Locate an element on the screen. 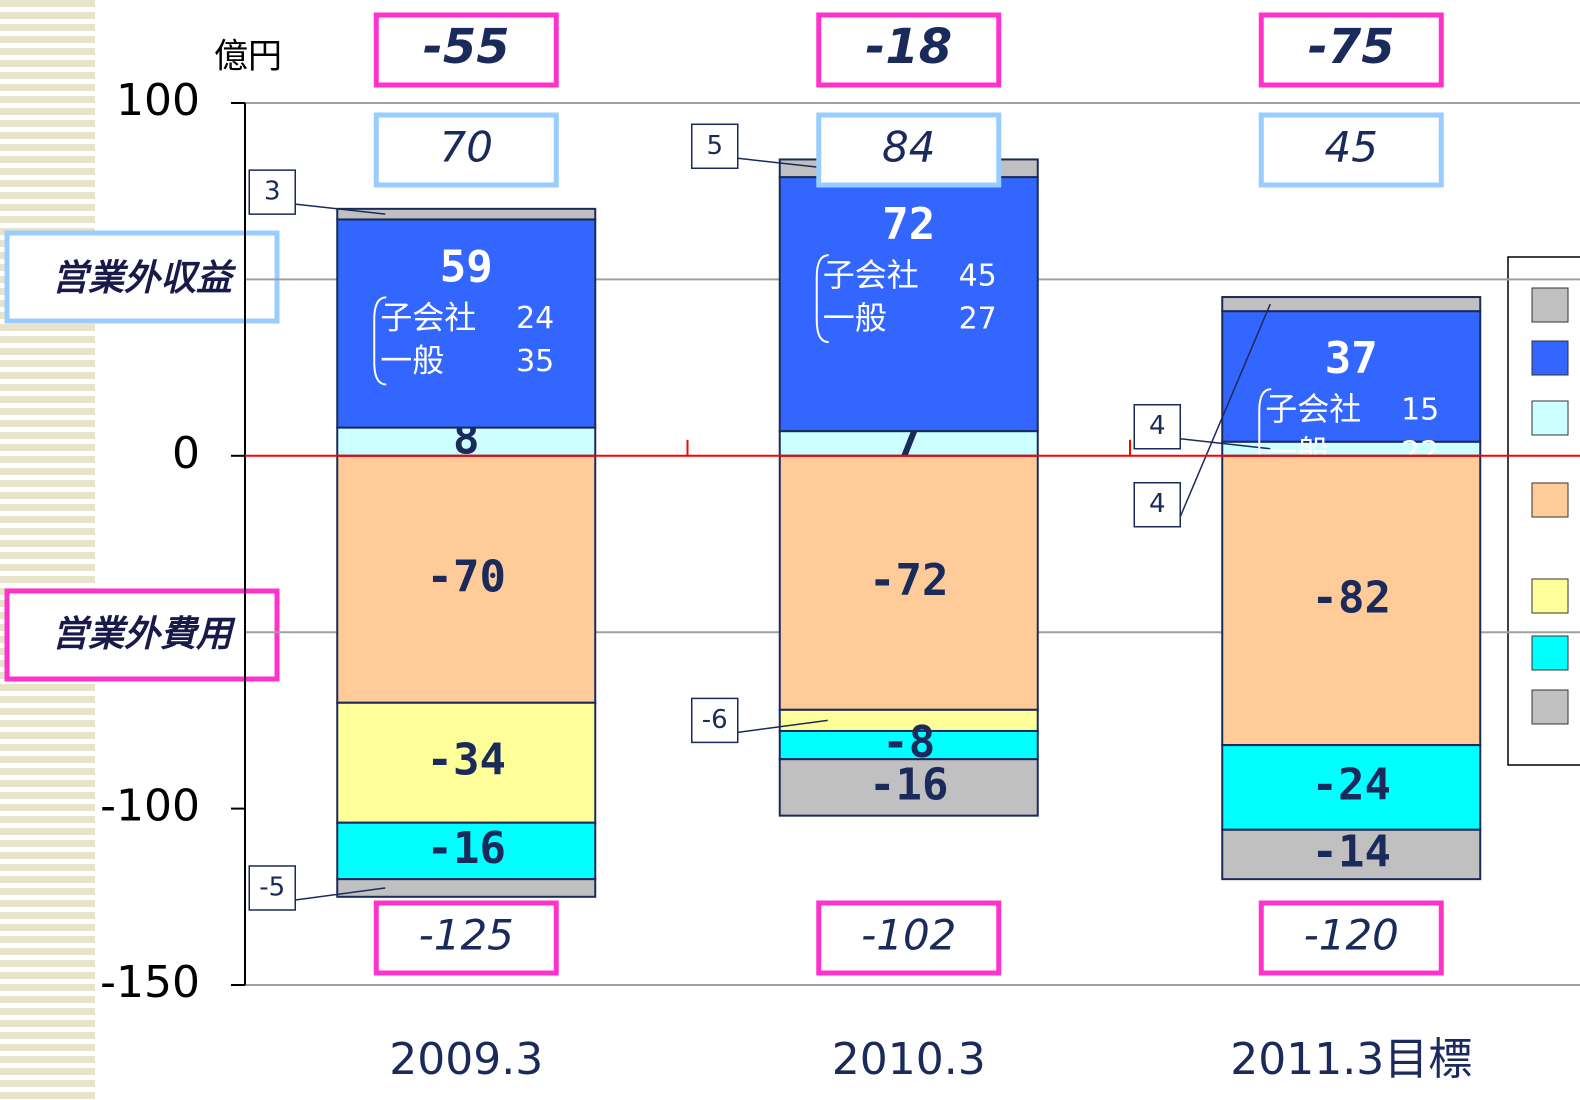 Image resolution: width=1580 pixels, height=1100 pixels. y-tick-label: -100 is located at coordinates (150, 806).